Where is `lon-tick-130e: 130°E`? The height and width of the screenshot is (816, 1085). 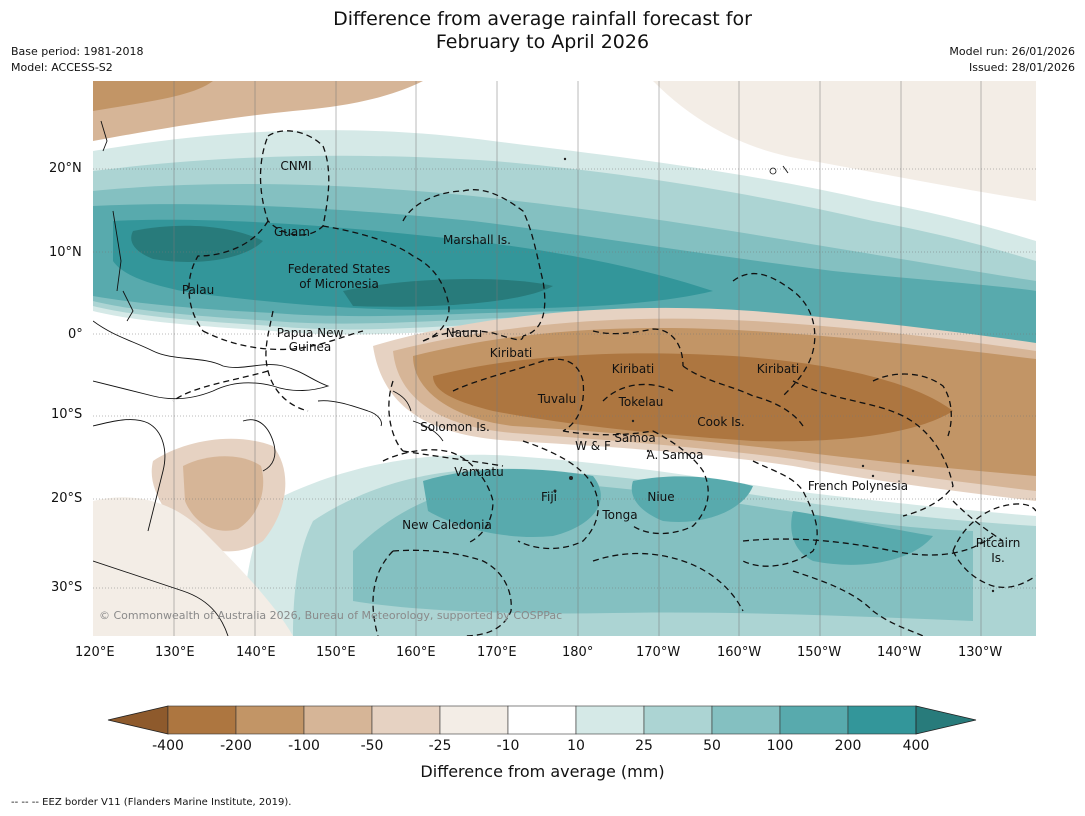
lon-tick-130e: 130°E is located at coordinates (175, 652).